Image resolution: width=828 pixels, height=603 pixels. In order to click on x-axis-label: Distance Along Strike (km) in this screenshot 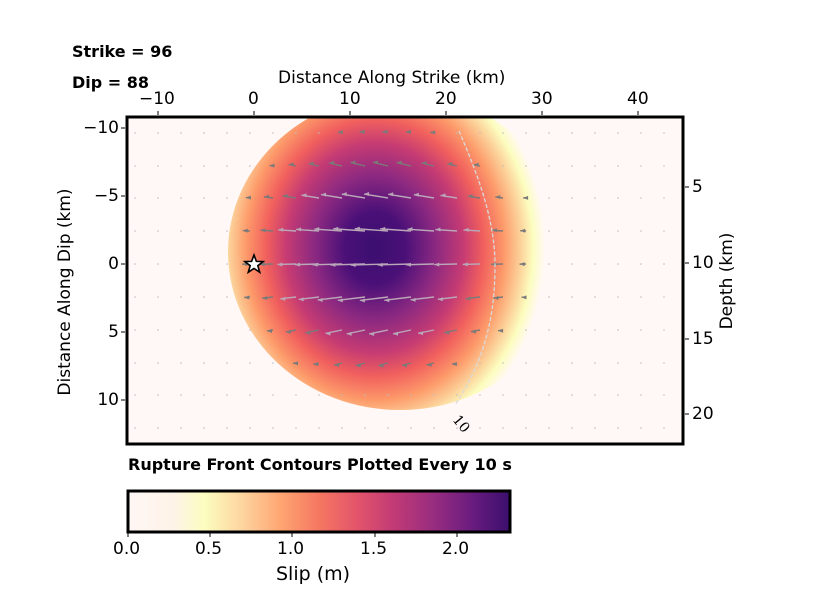, I will do `click(392, 78)`.